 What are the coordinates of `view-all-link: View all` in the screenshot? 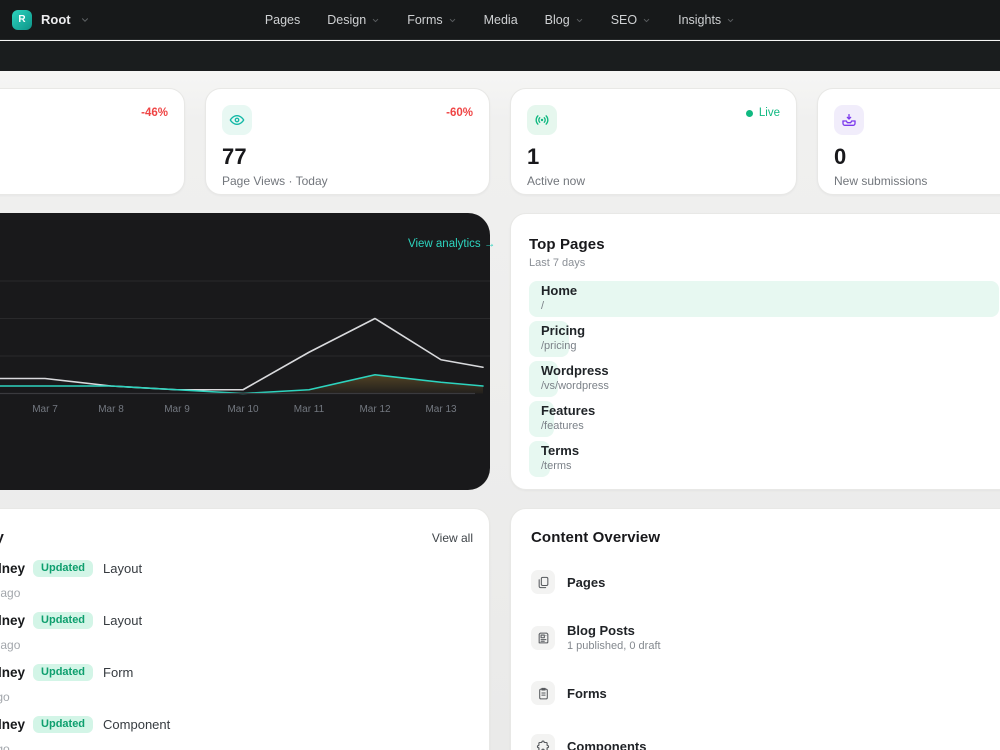 It's located at (452, 538).